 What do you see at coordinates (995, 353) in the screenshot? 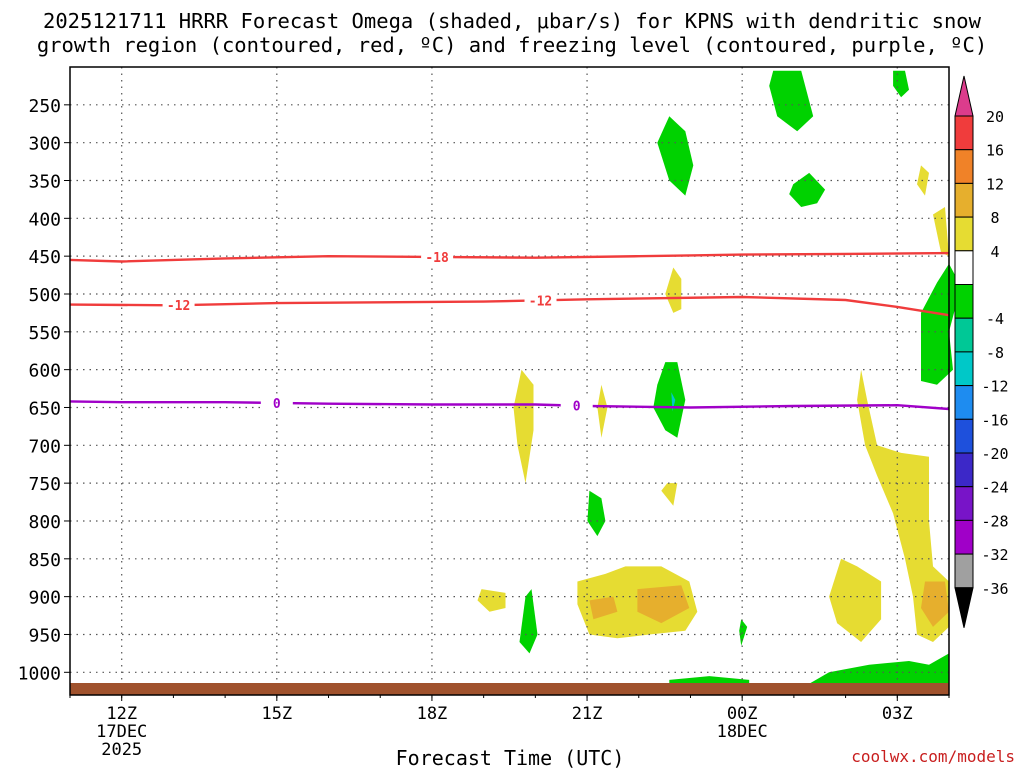
I see `colorbar-label: -8` at bounding box center [995, 353].